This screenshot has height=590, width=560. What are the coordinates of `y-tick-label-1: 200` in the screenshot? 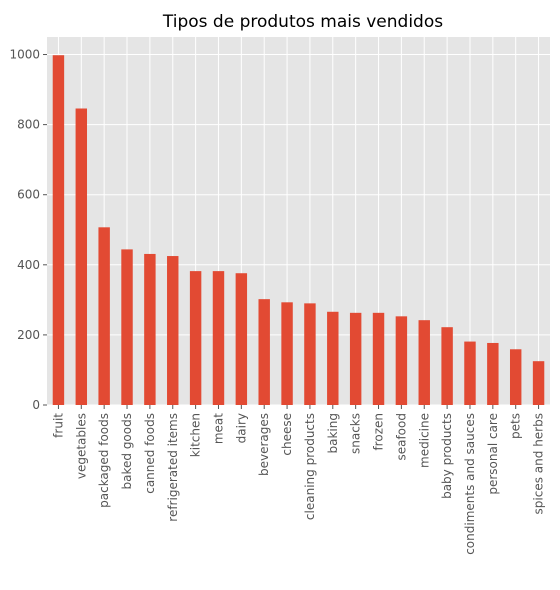 It's located at (28, 335).